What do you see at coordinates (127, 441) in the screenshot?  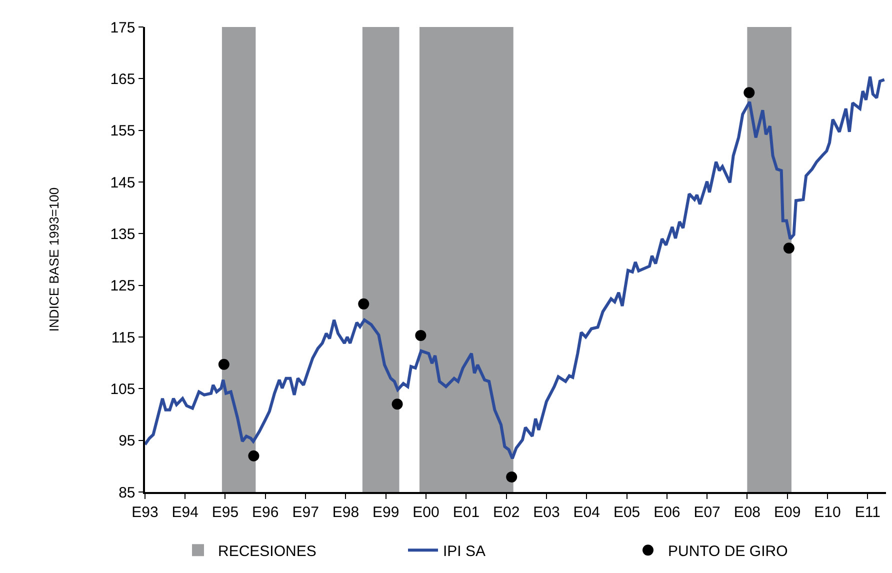 I see `y-tick-label: 95` at bounding box center [127, 441].